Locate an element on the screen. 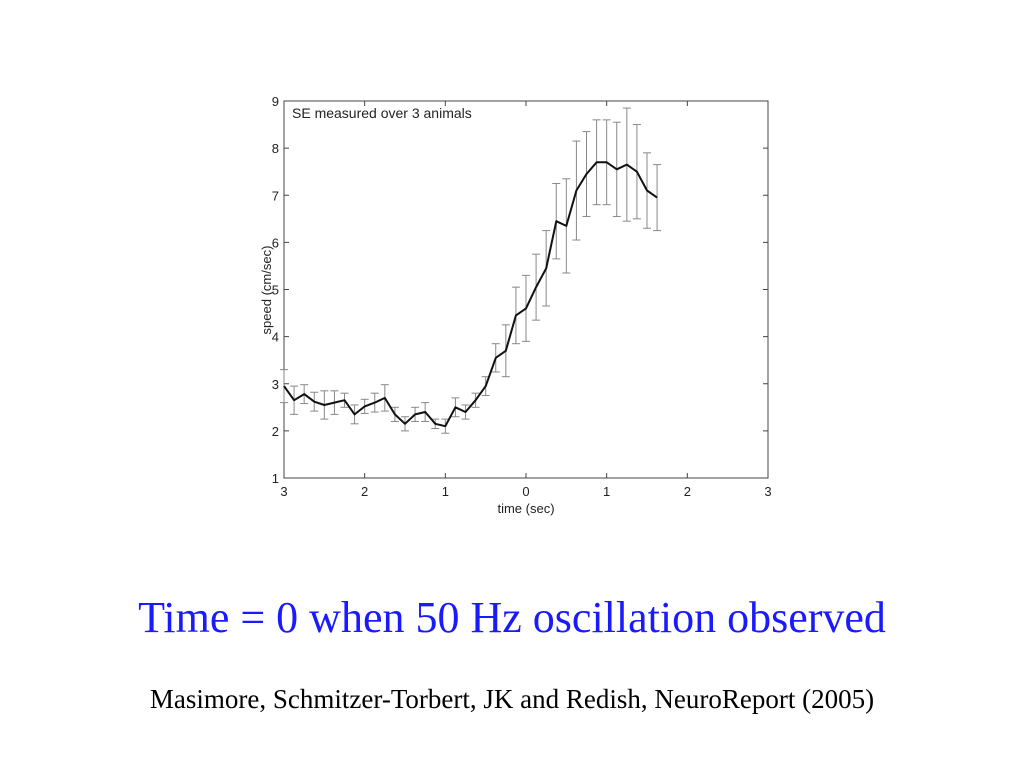  x-tick-label: 0 is located at coordinates (525, 491).